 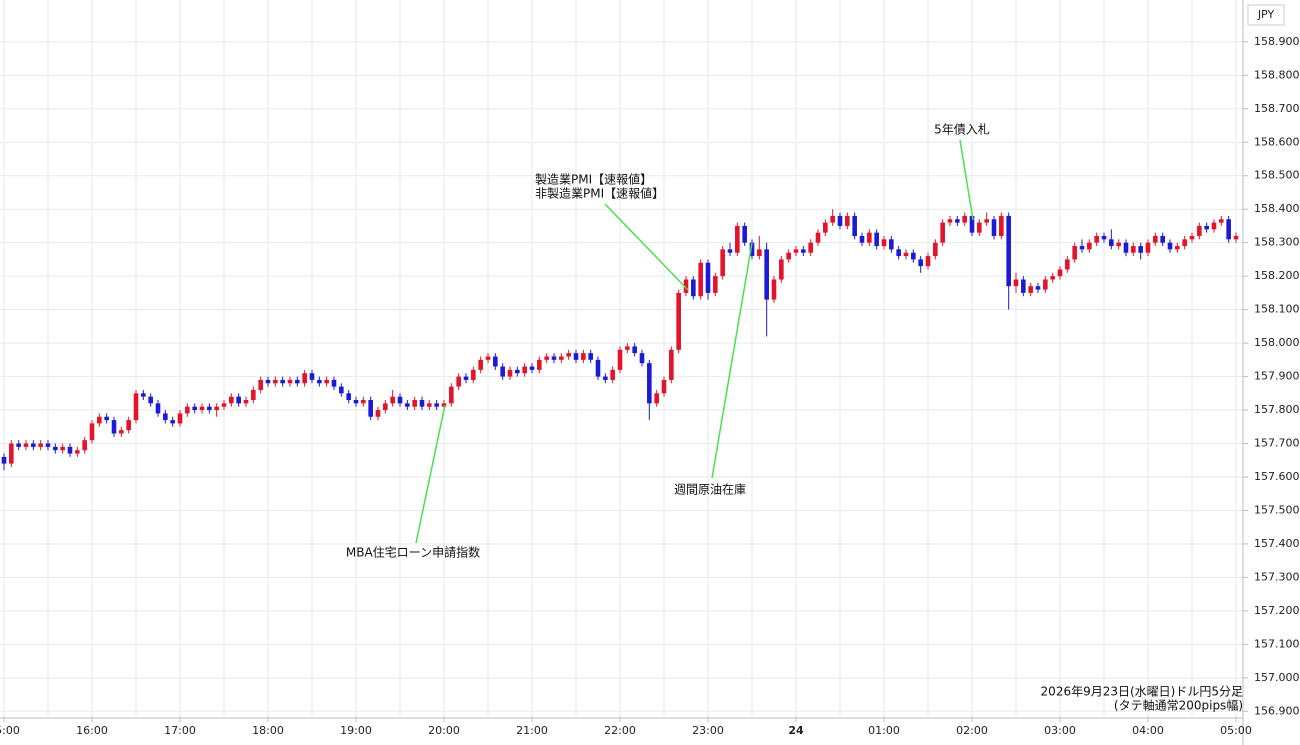 I want to click on y-tick-label: 158.500, so click(x=1277, y=175).